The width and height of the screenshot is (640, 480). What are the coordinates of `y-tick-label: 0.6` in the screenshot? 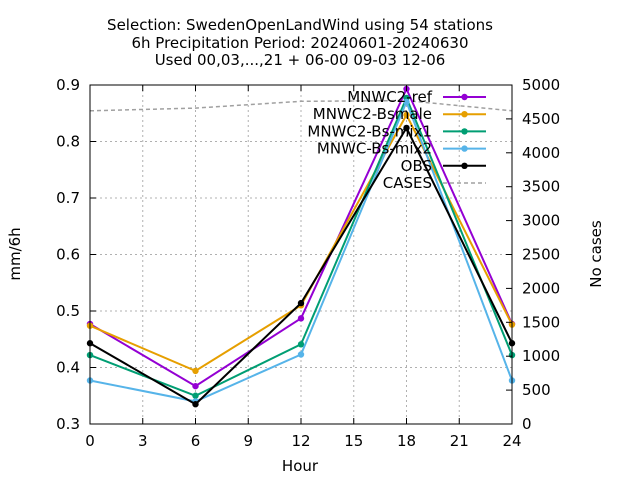 It's located at (68, 255).